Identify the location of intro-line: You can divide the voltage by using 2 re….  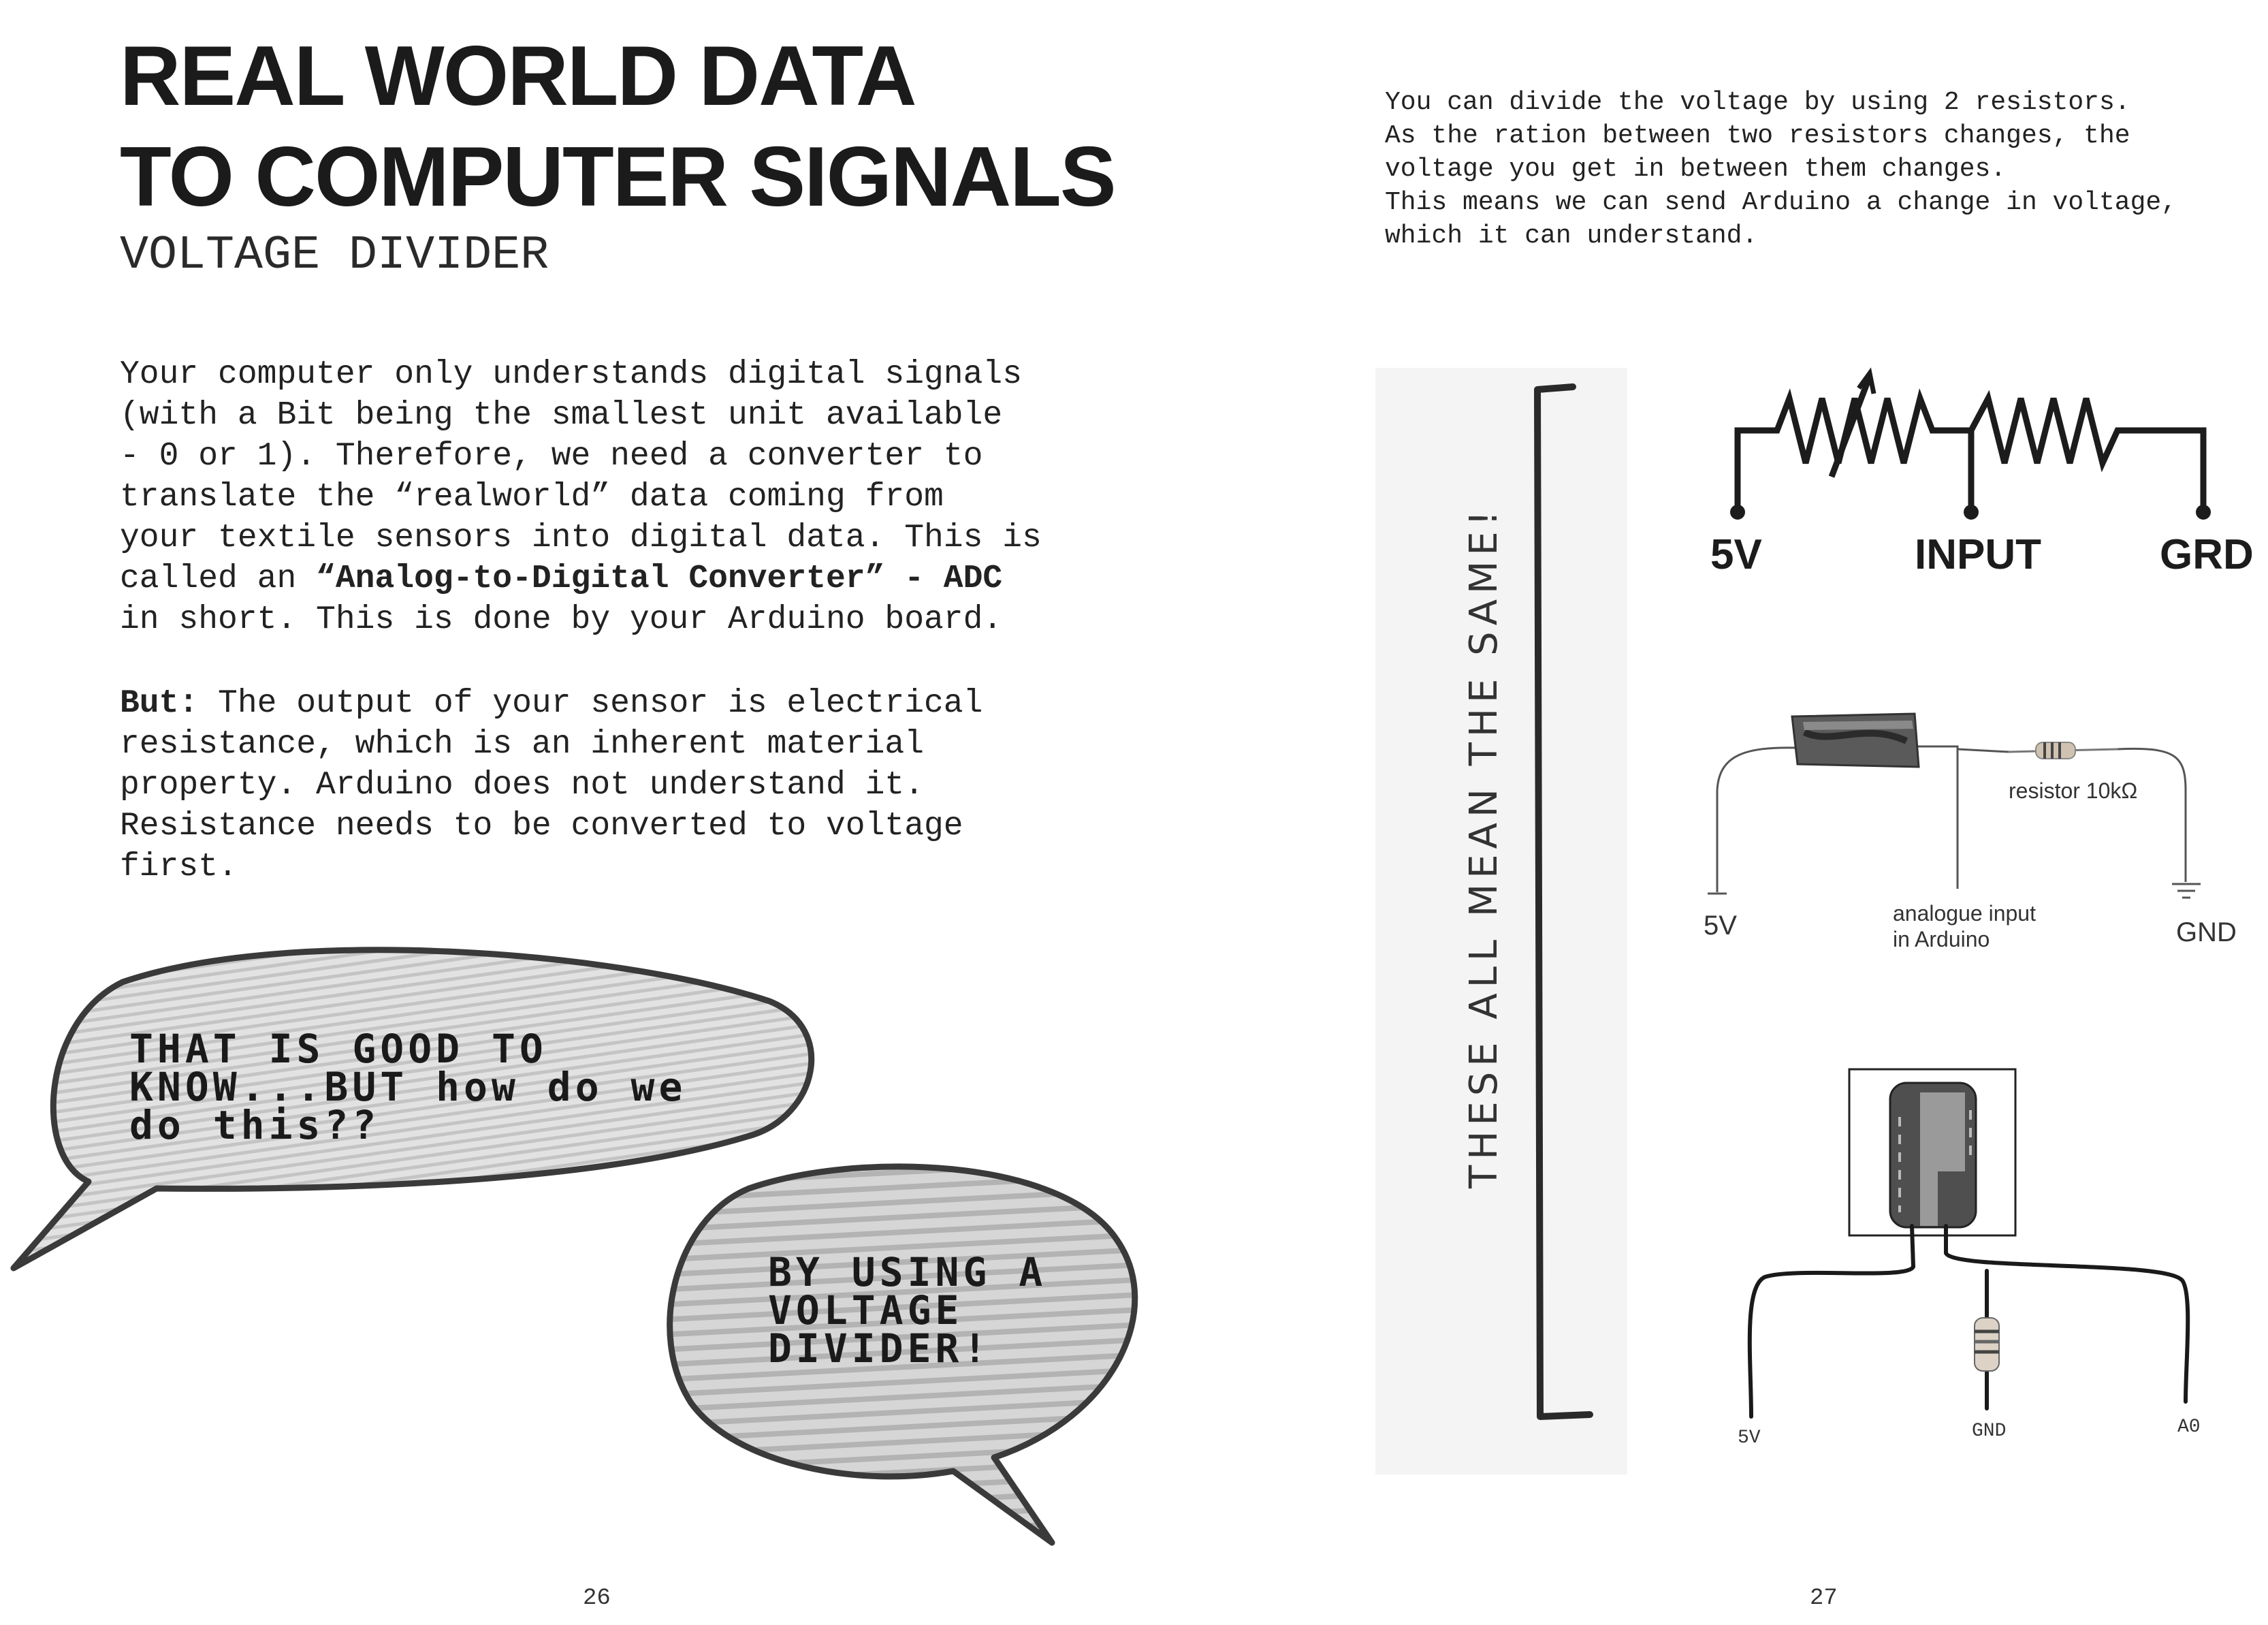
(1757, 103).